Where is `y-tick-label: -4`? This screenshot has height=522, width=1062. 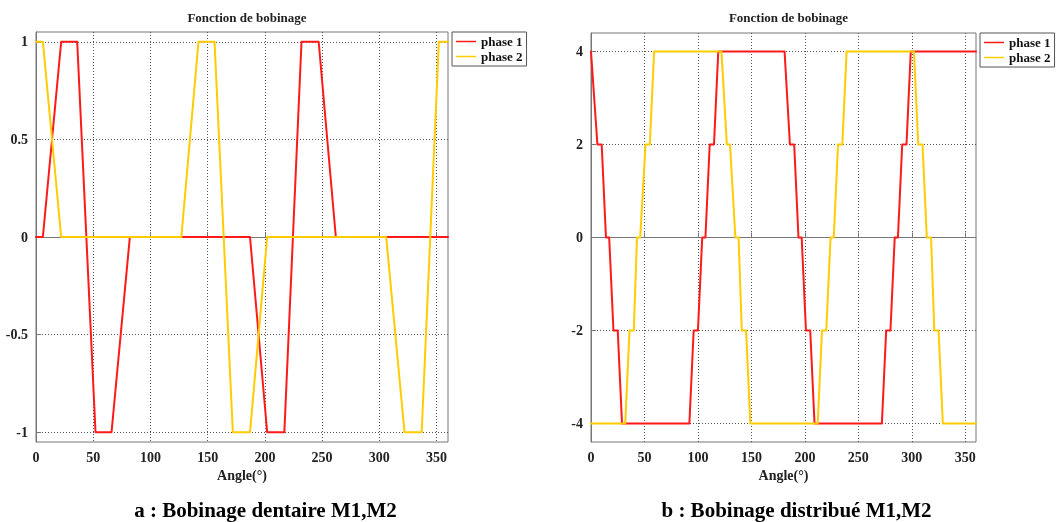
y-tick-label: -4 is located at coordinates (577, 423).